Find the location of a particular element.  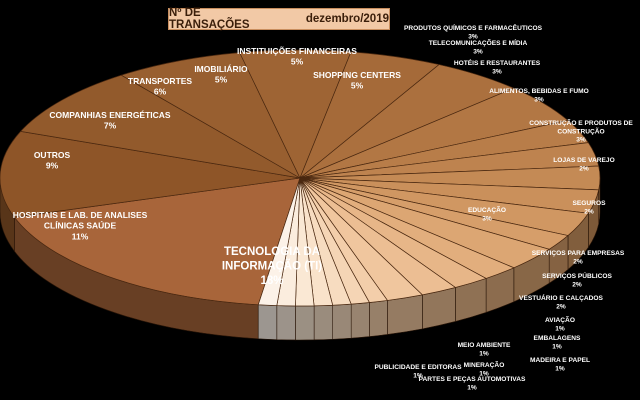

slice-label: MEIO AMBIENTE 1% is located at coordinates (484, 349).